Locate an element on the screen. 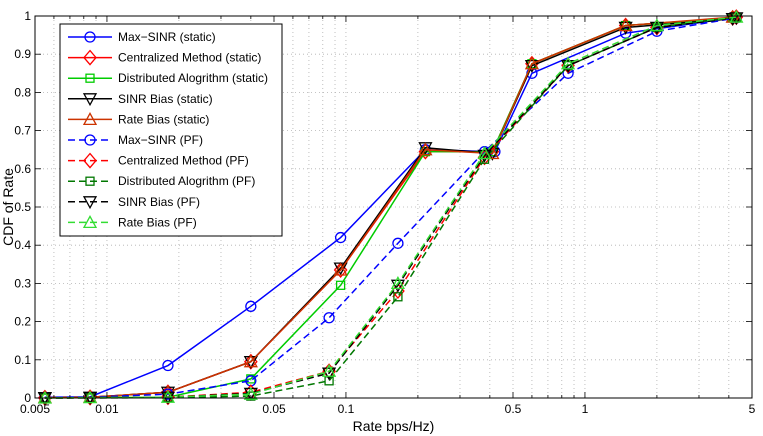  legend-label: Max−SINR (static) is located at coordinates (167, 37).